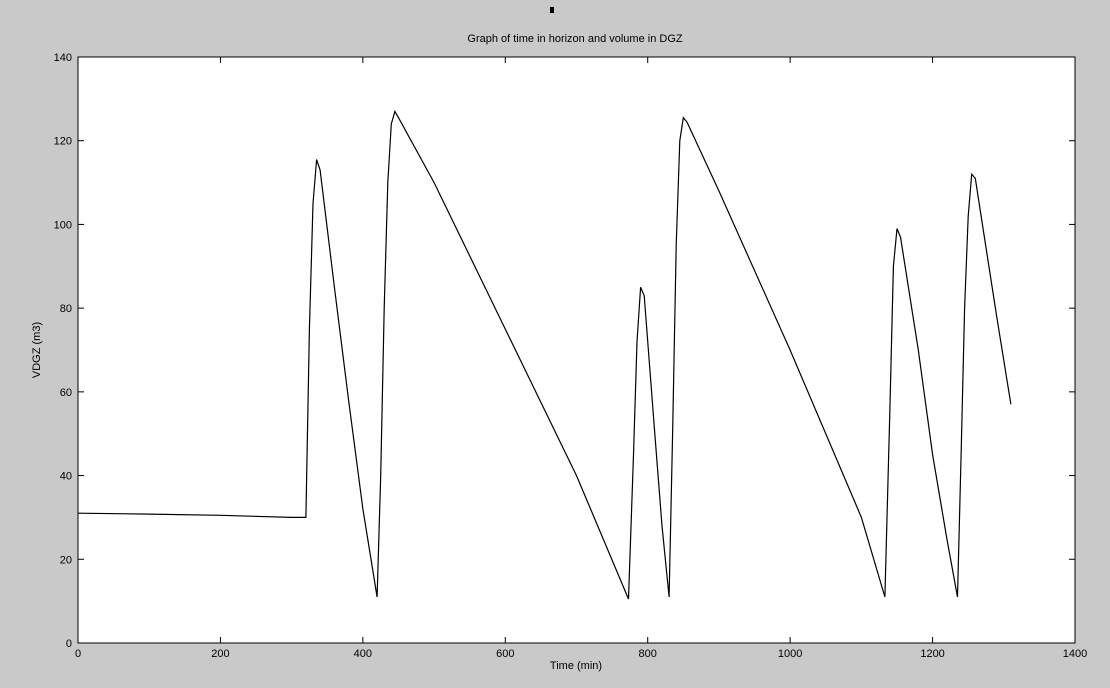  What do you see at coordinates (63, 225) in the screenshot?
I see `y-tick-label: 100` at bounding box center [63, 225].